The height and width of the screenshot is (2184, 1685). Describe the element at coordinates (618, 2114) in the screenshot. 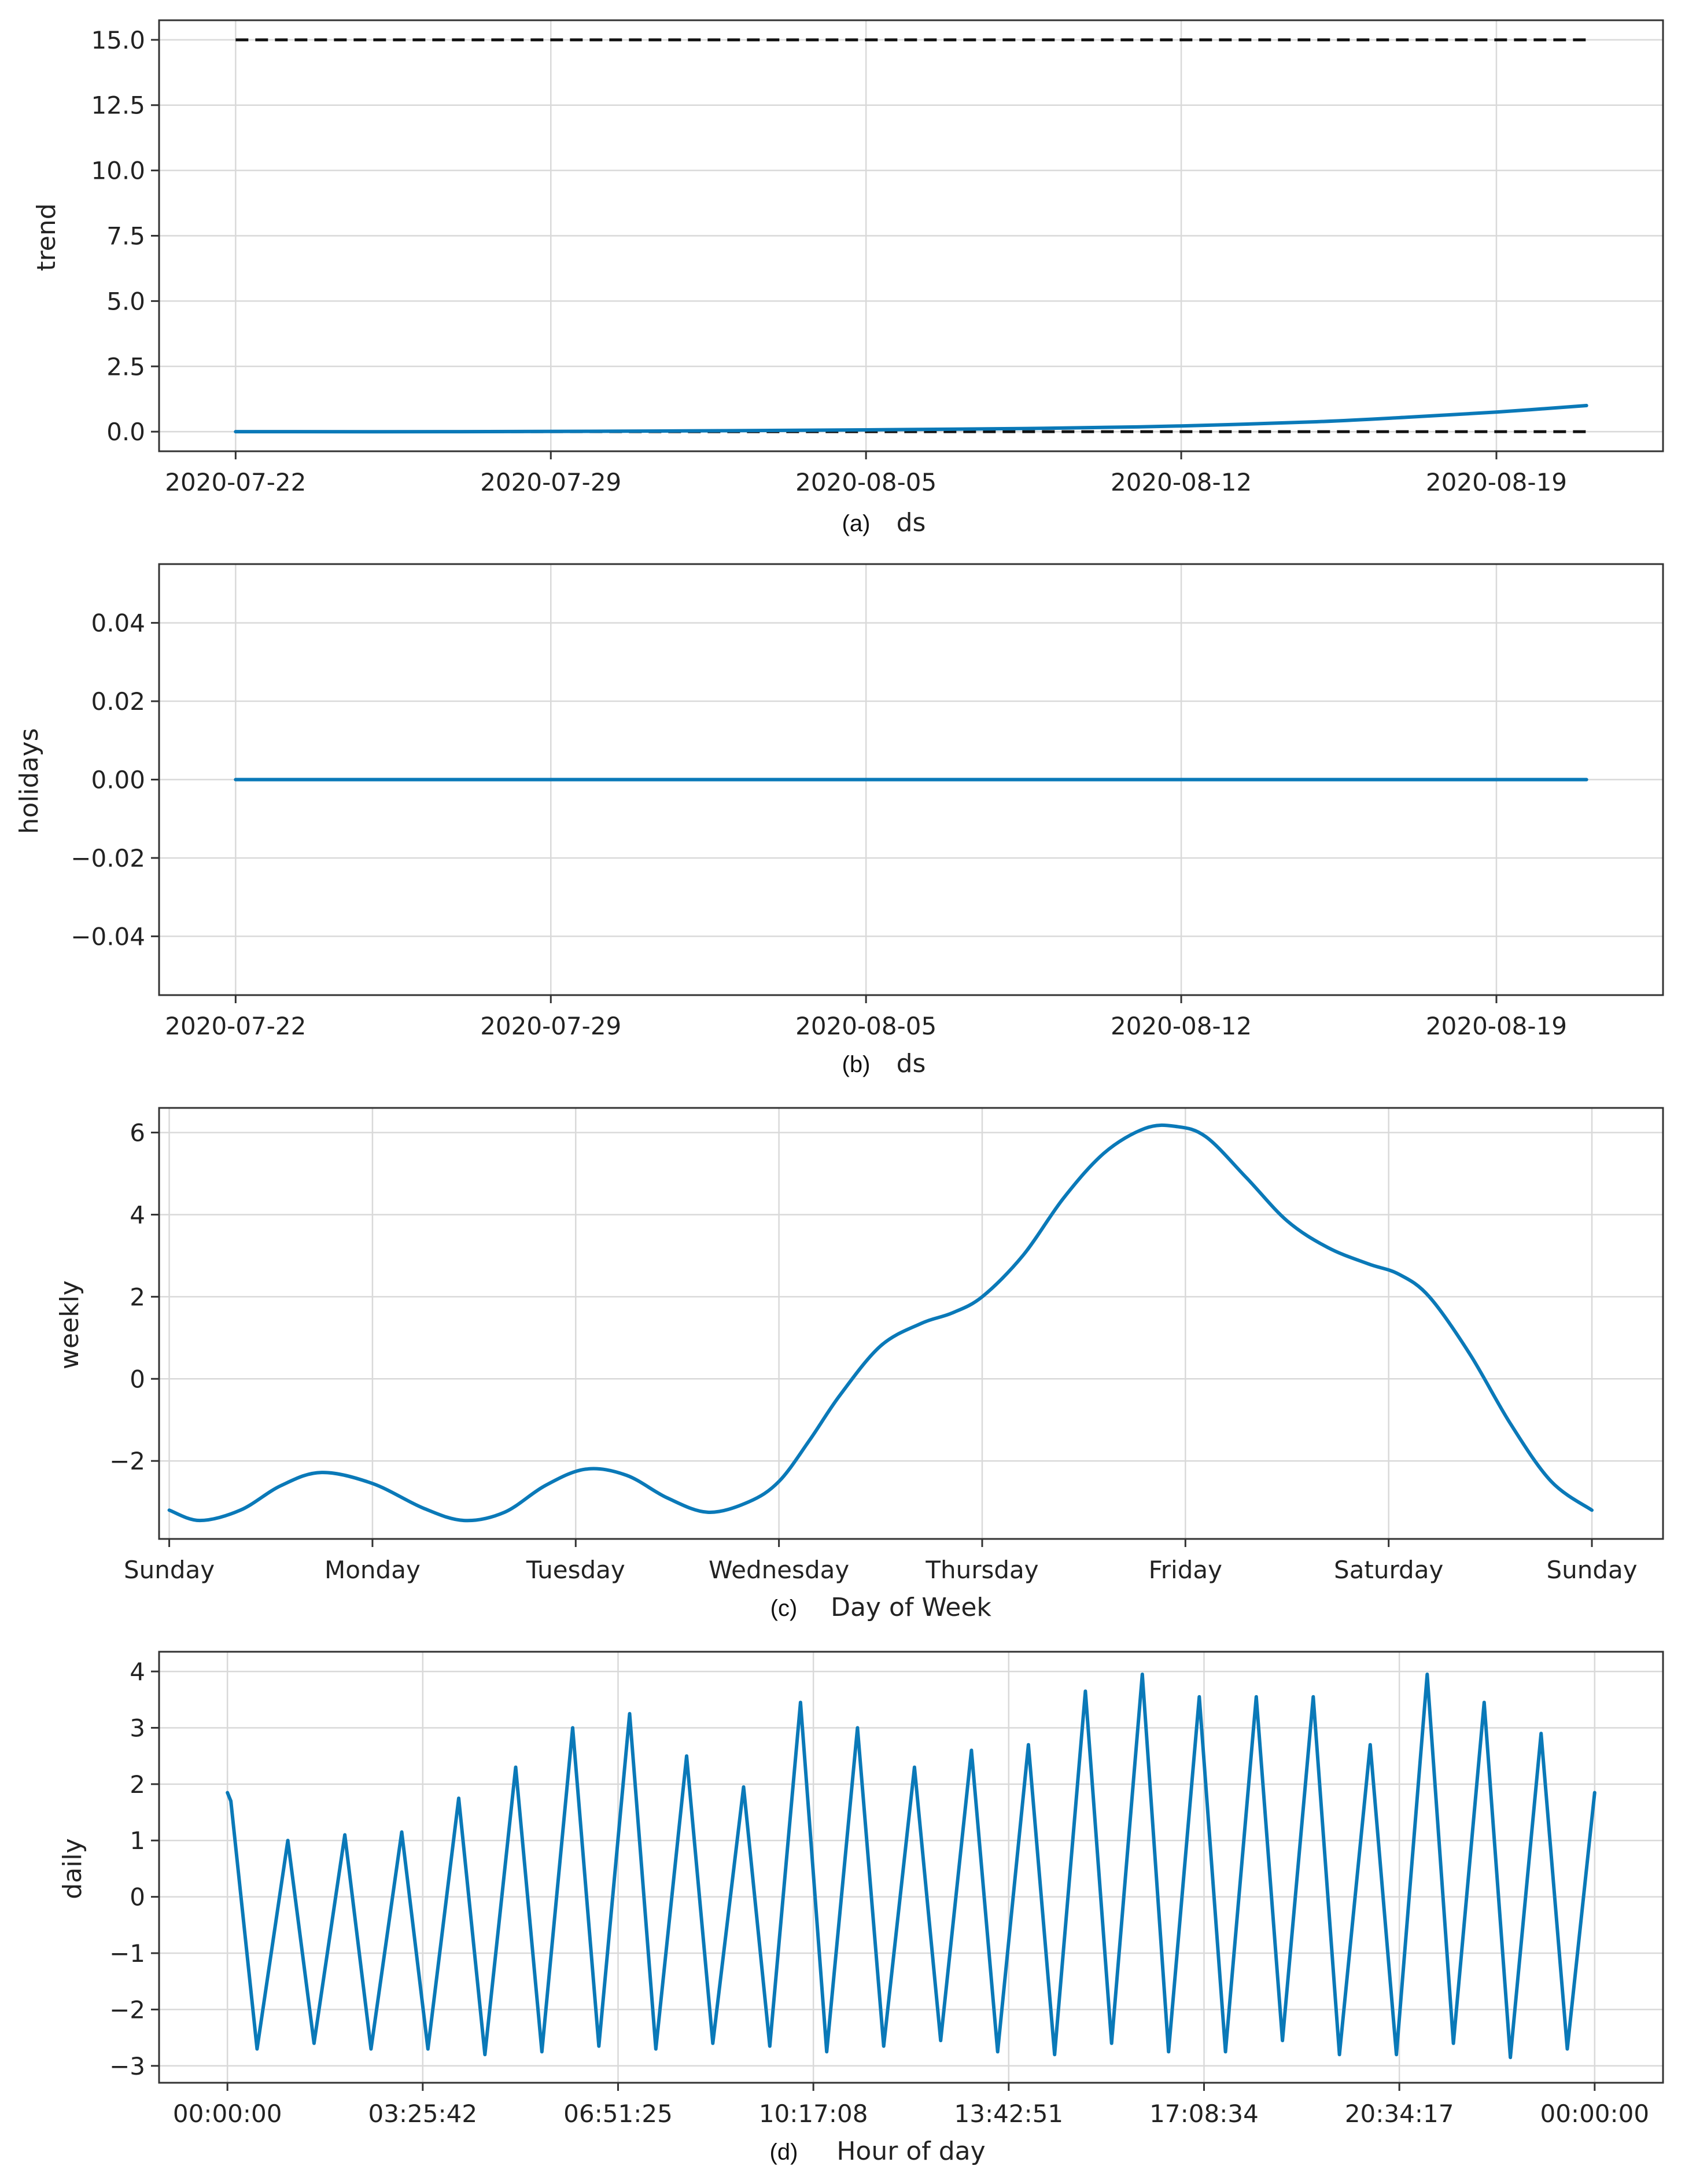

I see `daily-x-tick-label: 06:51:25` at that location.